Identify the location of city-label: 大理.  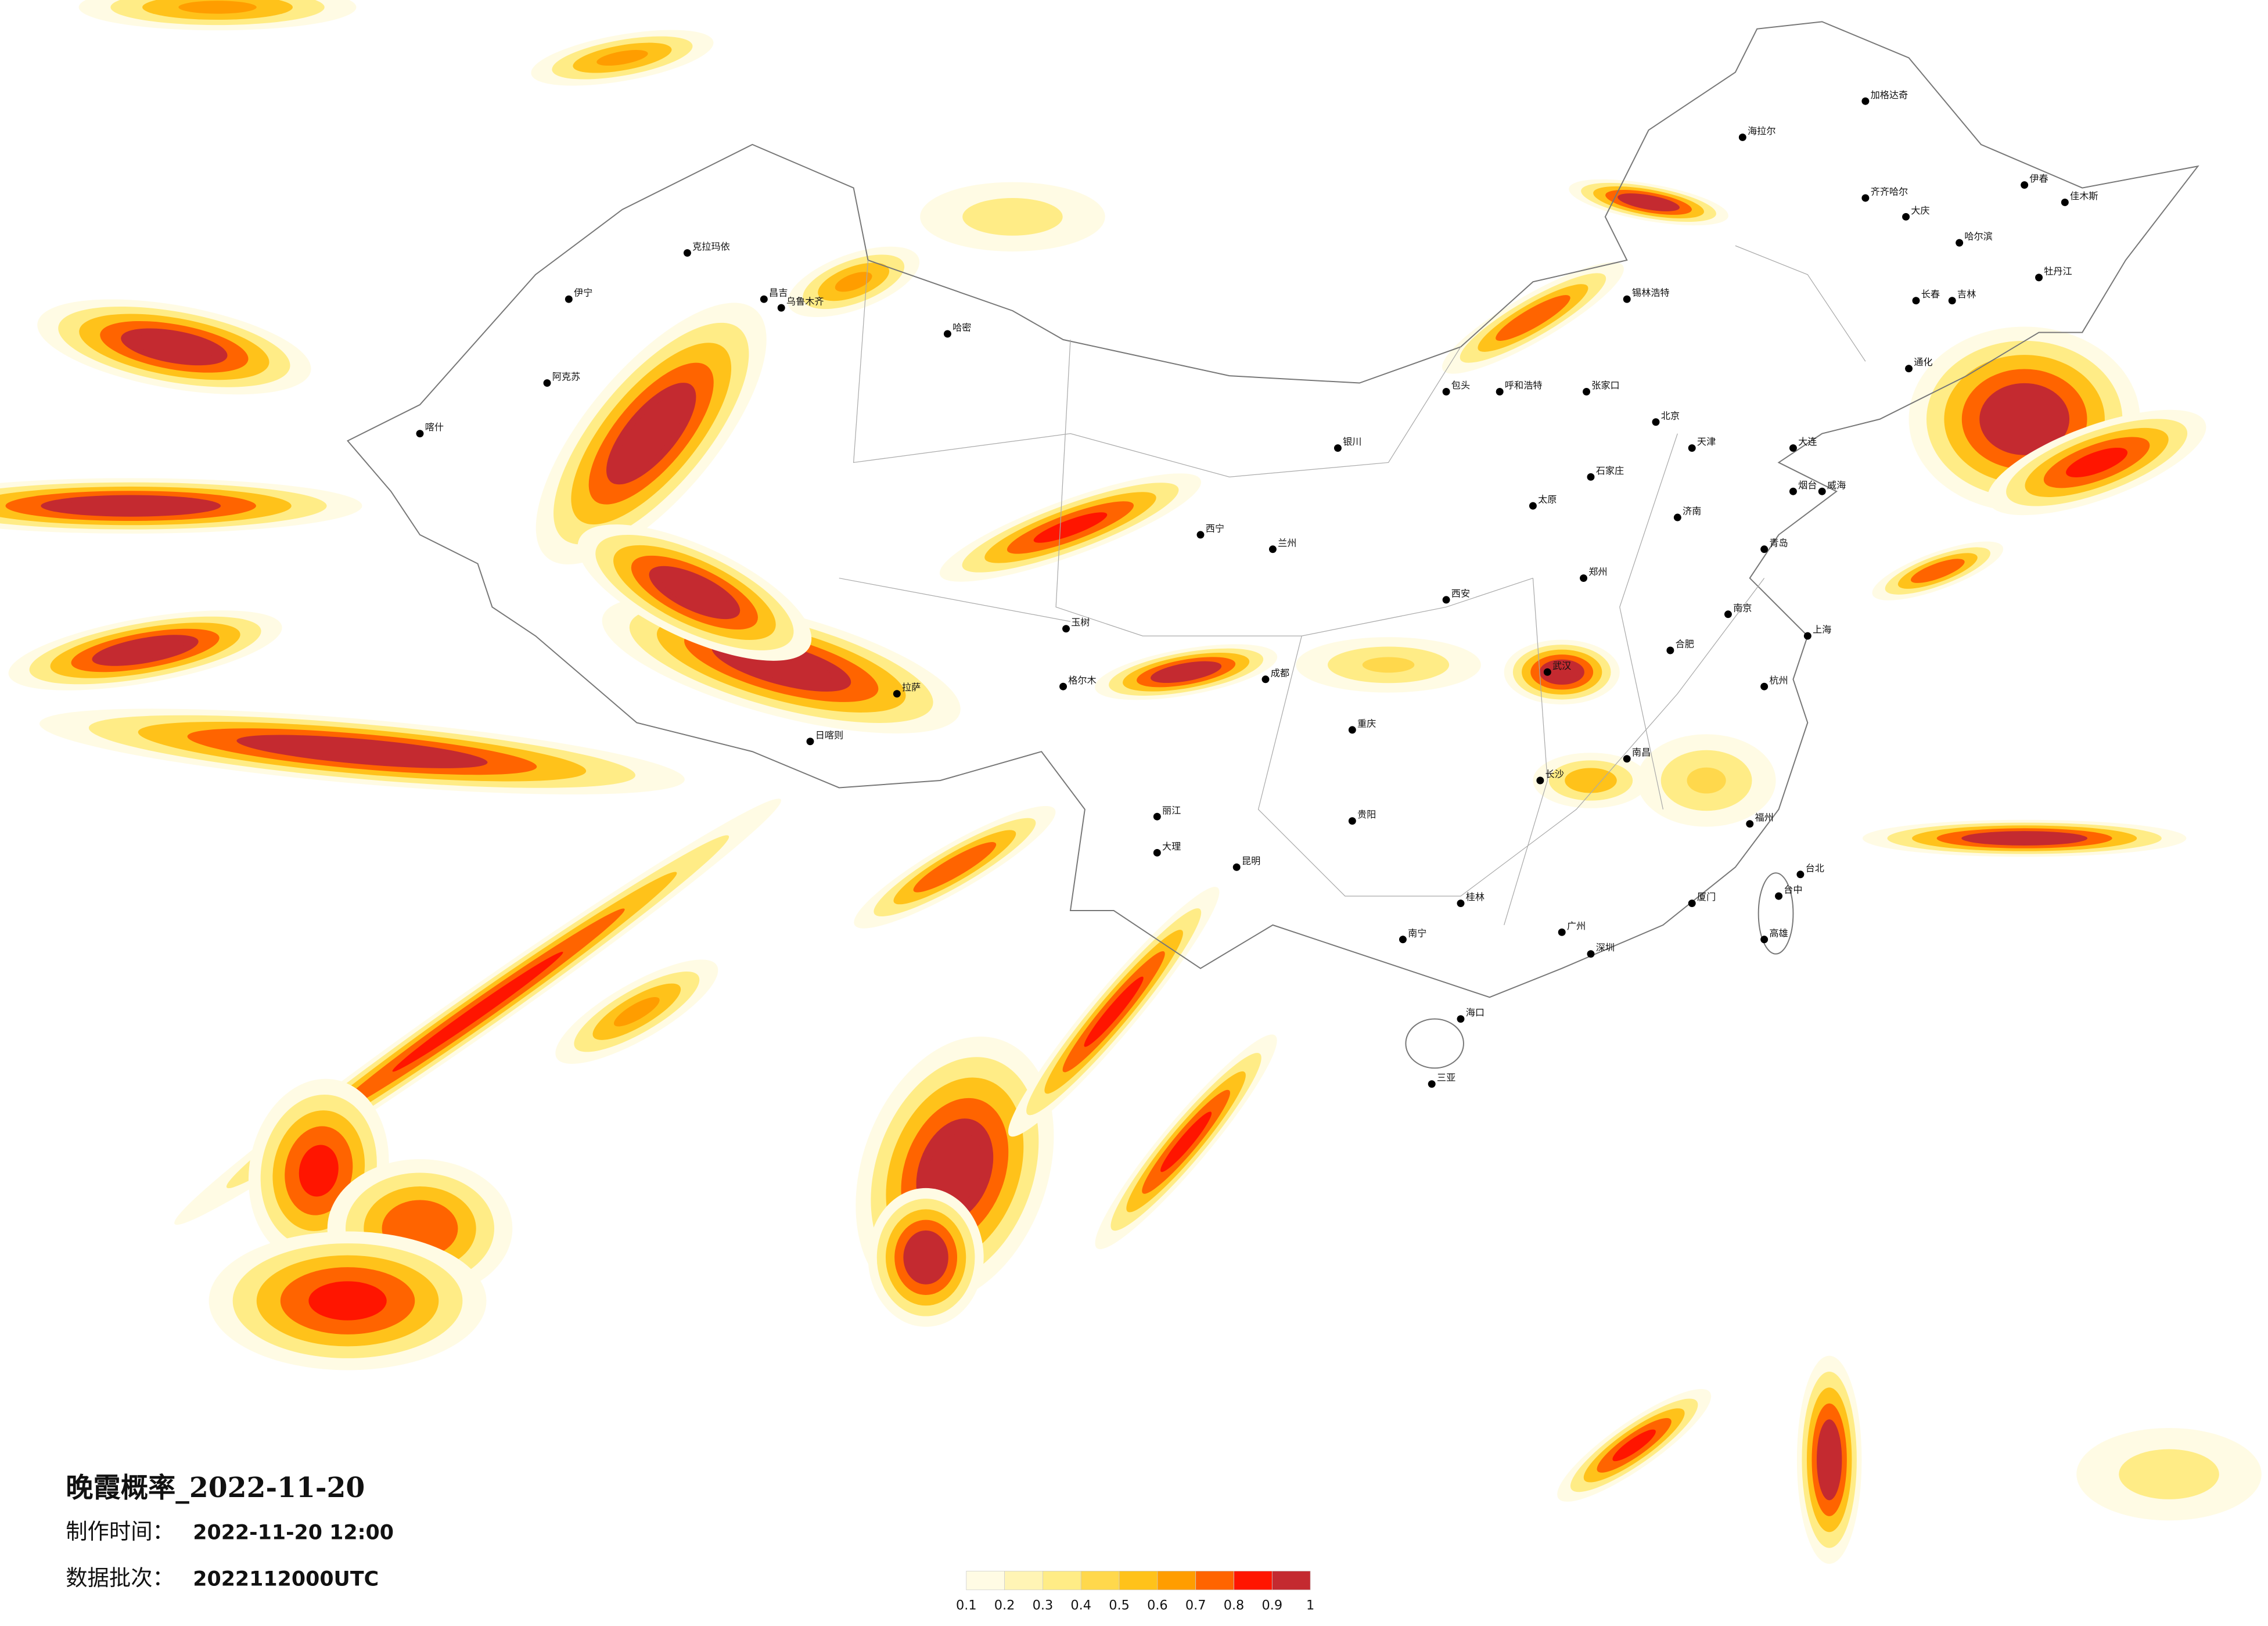
(1171, 847).